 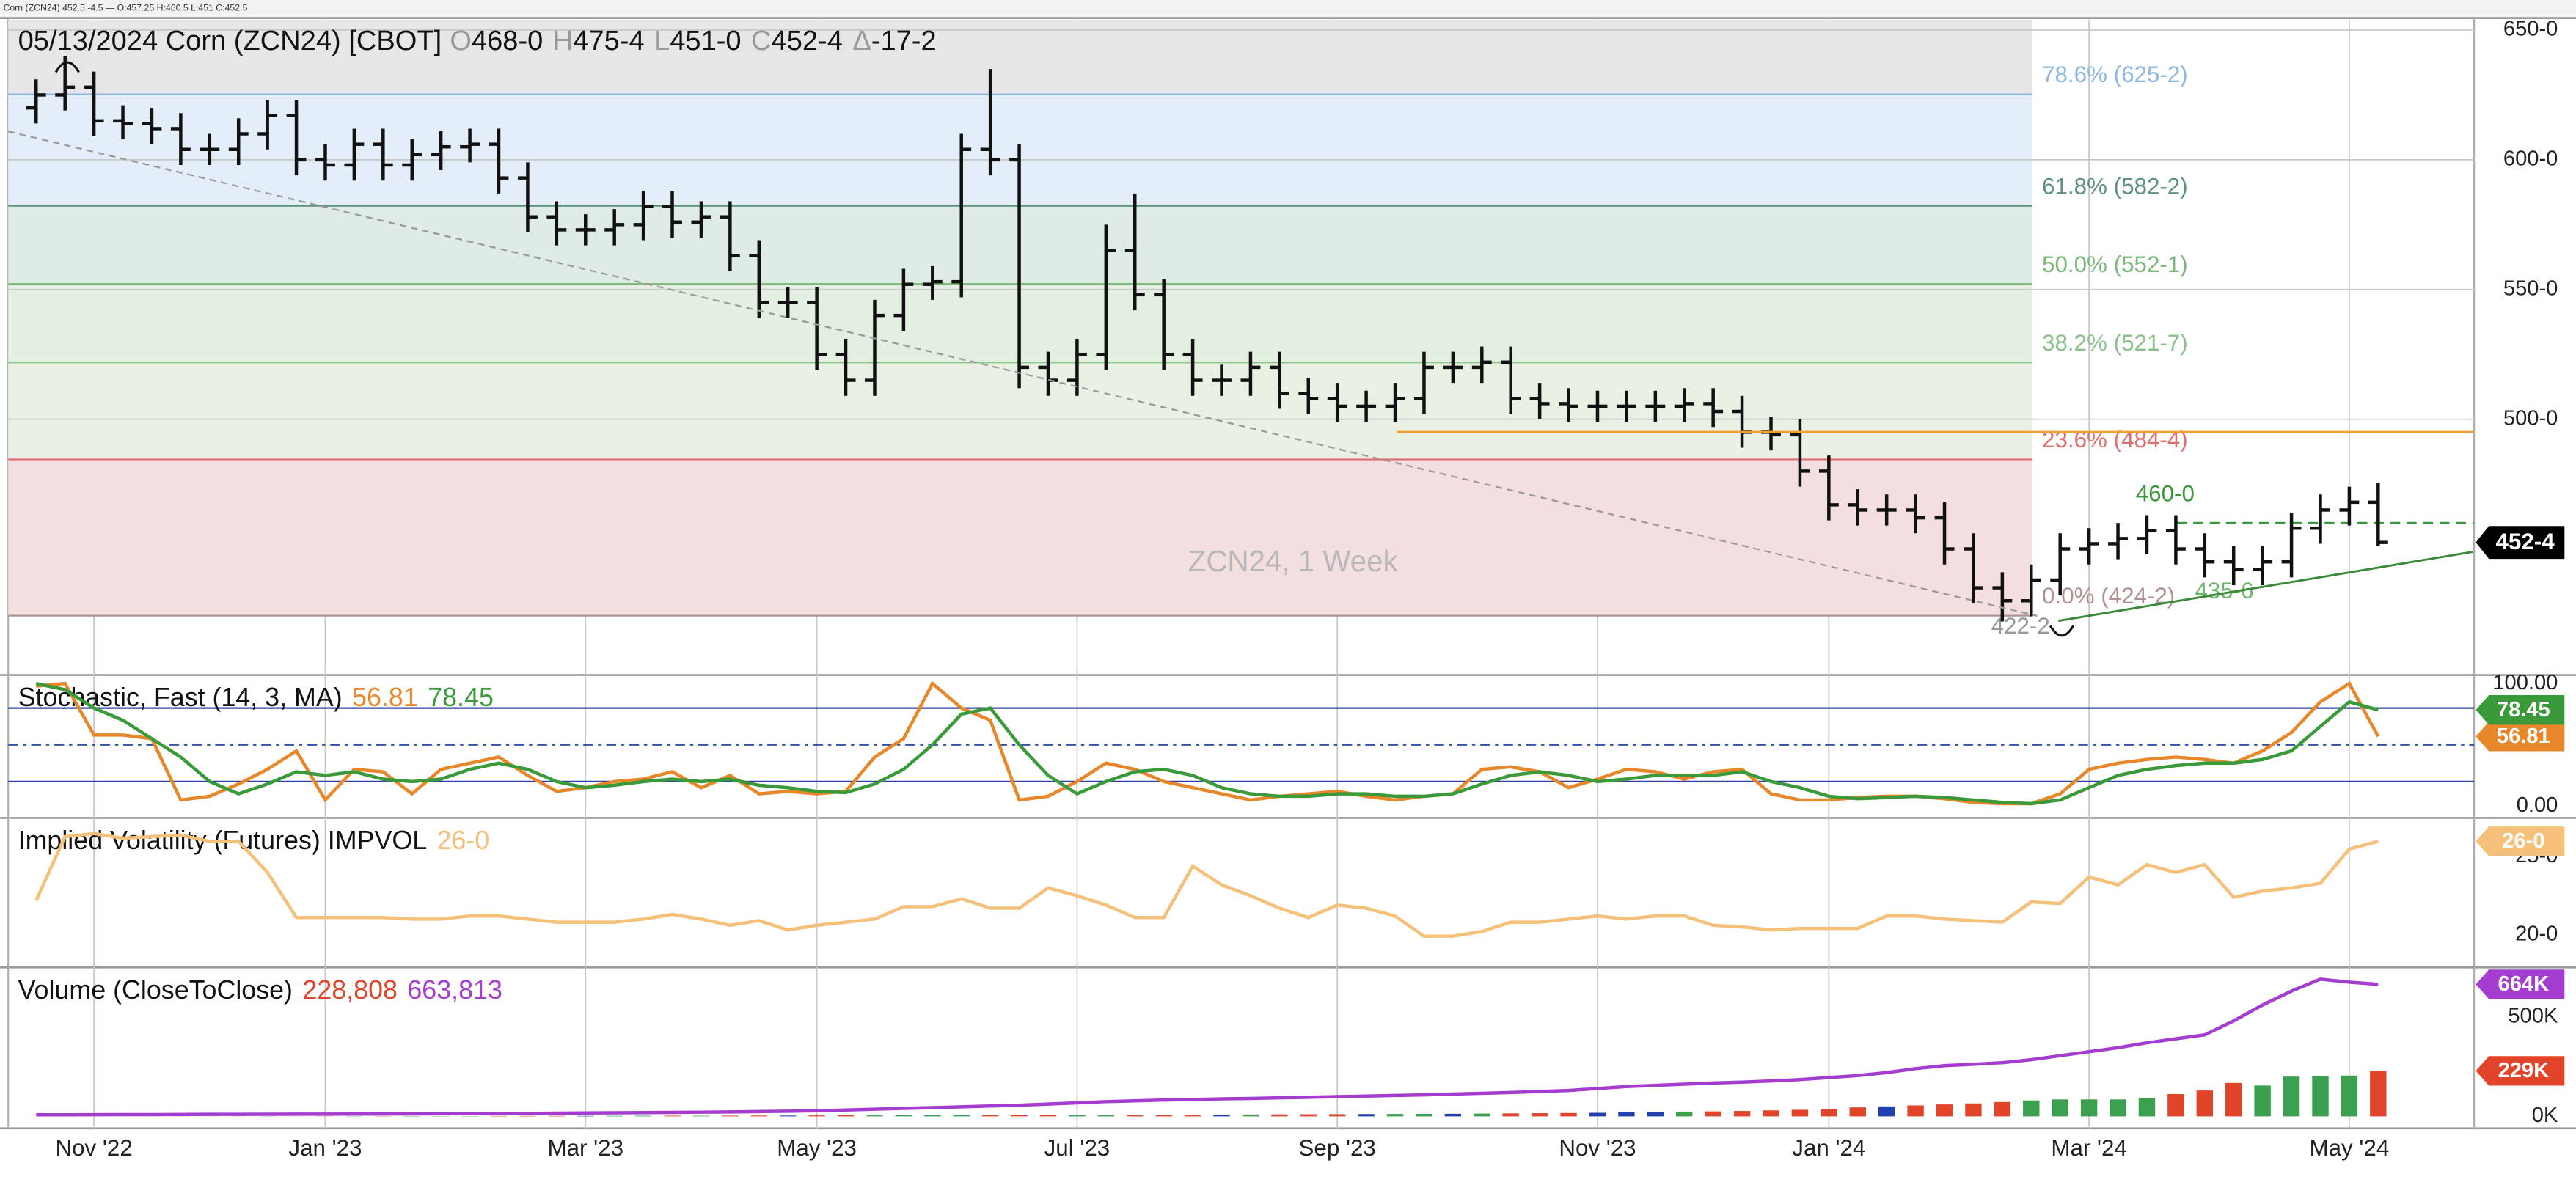 What do you see at coordinates (325, 1148) in the screenshot?
I see `x-tick-label: Jan '23` at bounding box center [325, 1148].